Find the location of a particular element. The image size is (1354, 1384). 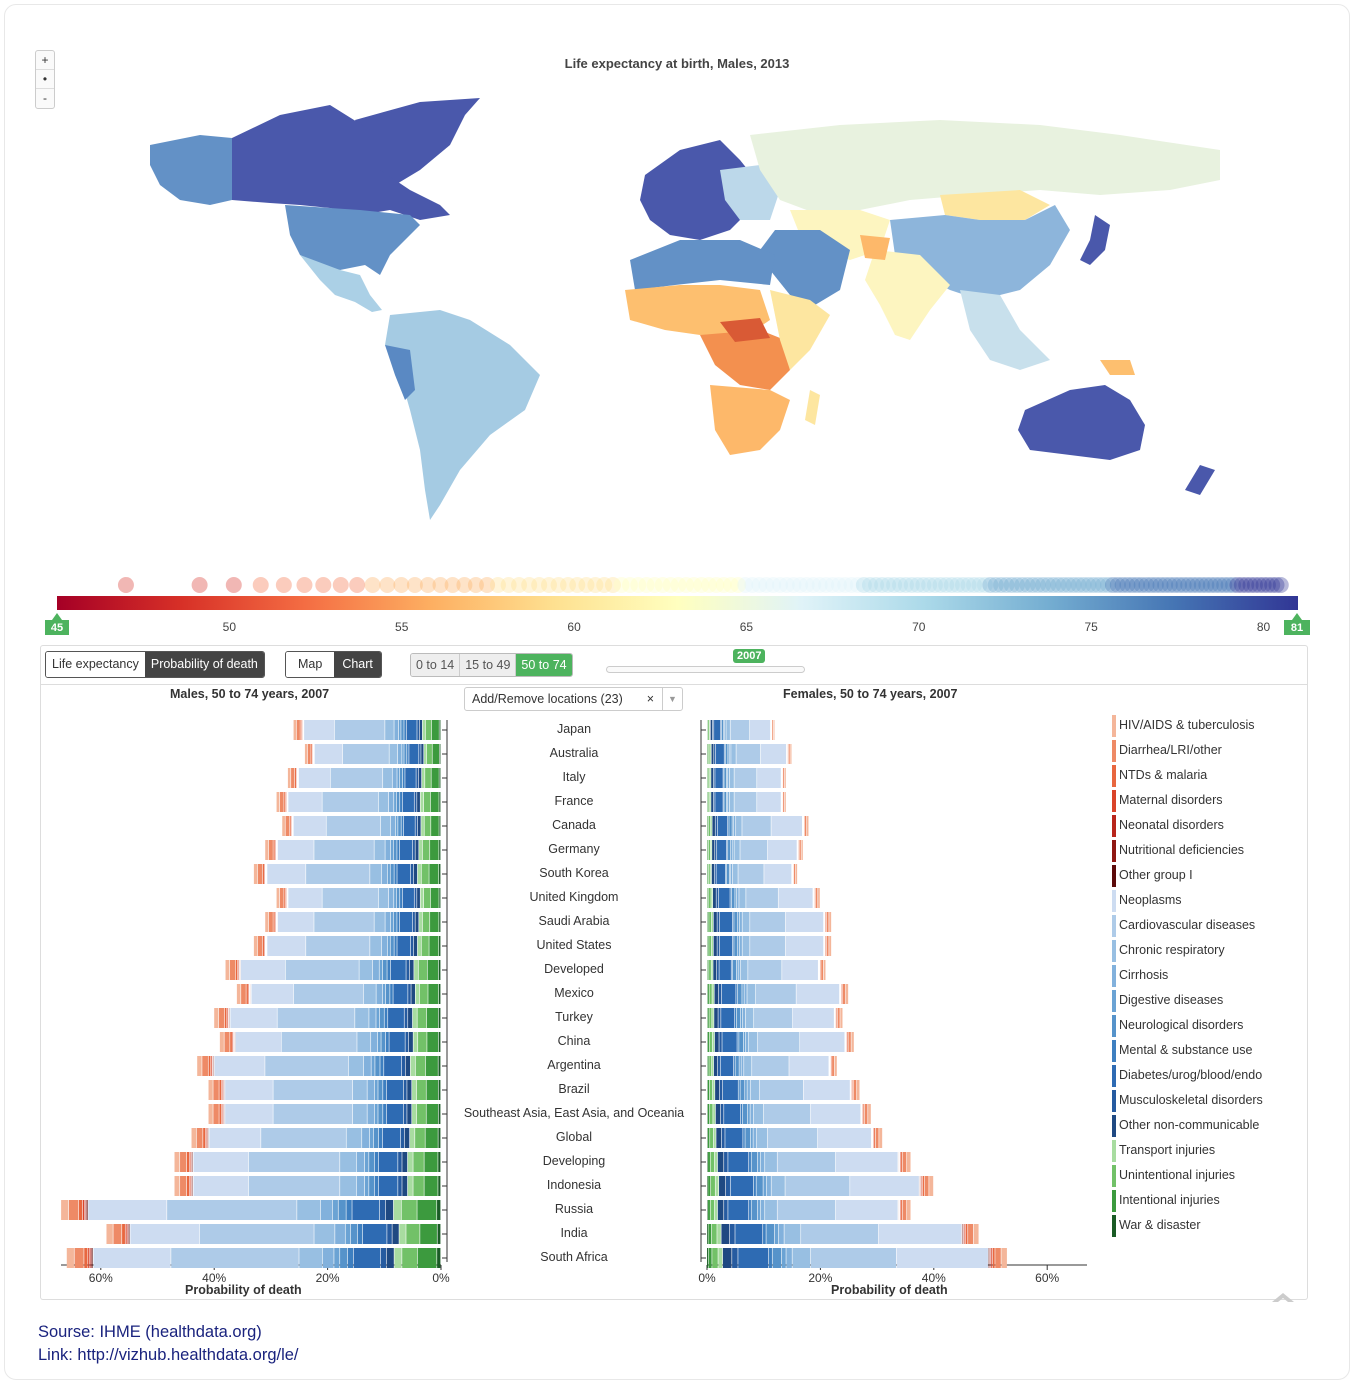

country-label: Southeast Asia, East Asia, and Oceania is located at coordinates (574, 1113).